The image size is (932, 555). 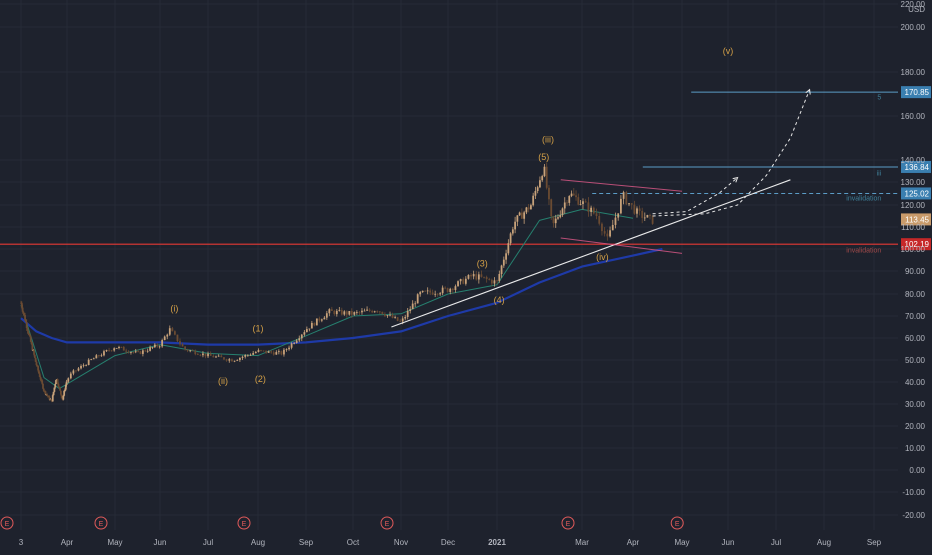 What do you see at coordinates (915, 426) in the screenshot?
I see `y-tick-label: 20.00` at bounding box center [915, 426].